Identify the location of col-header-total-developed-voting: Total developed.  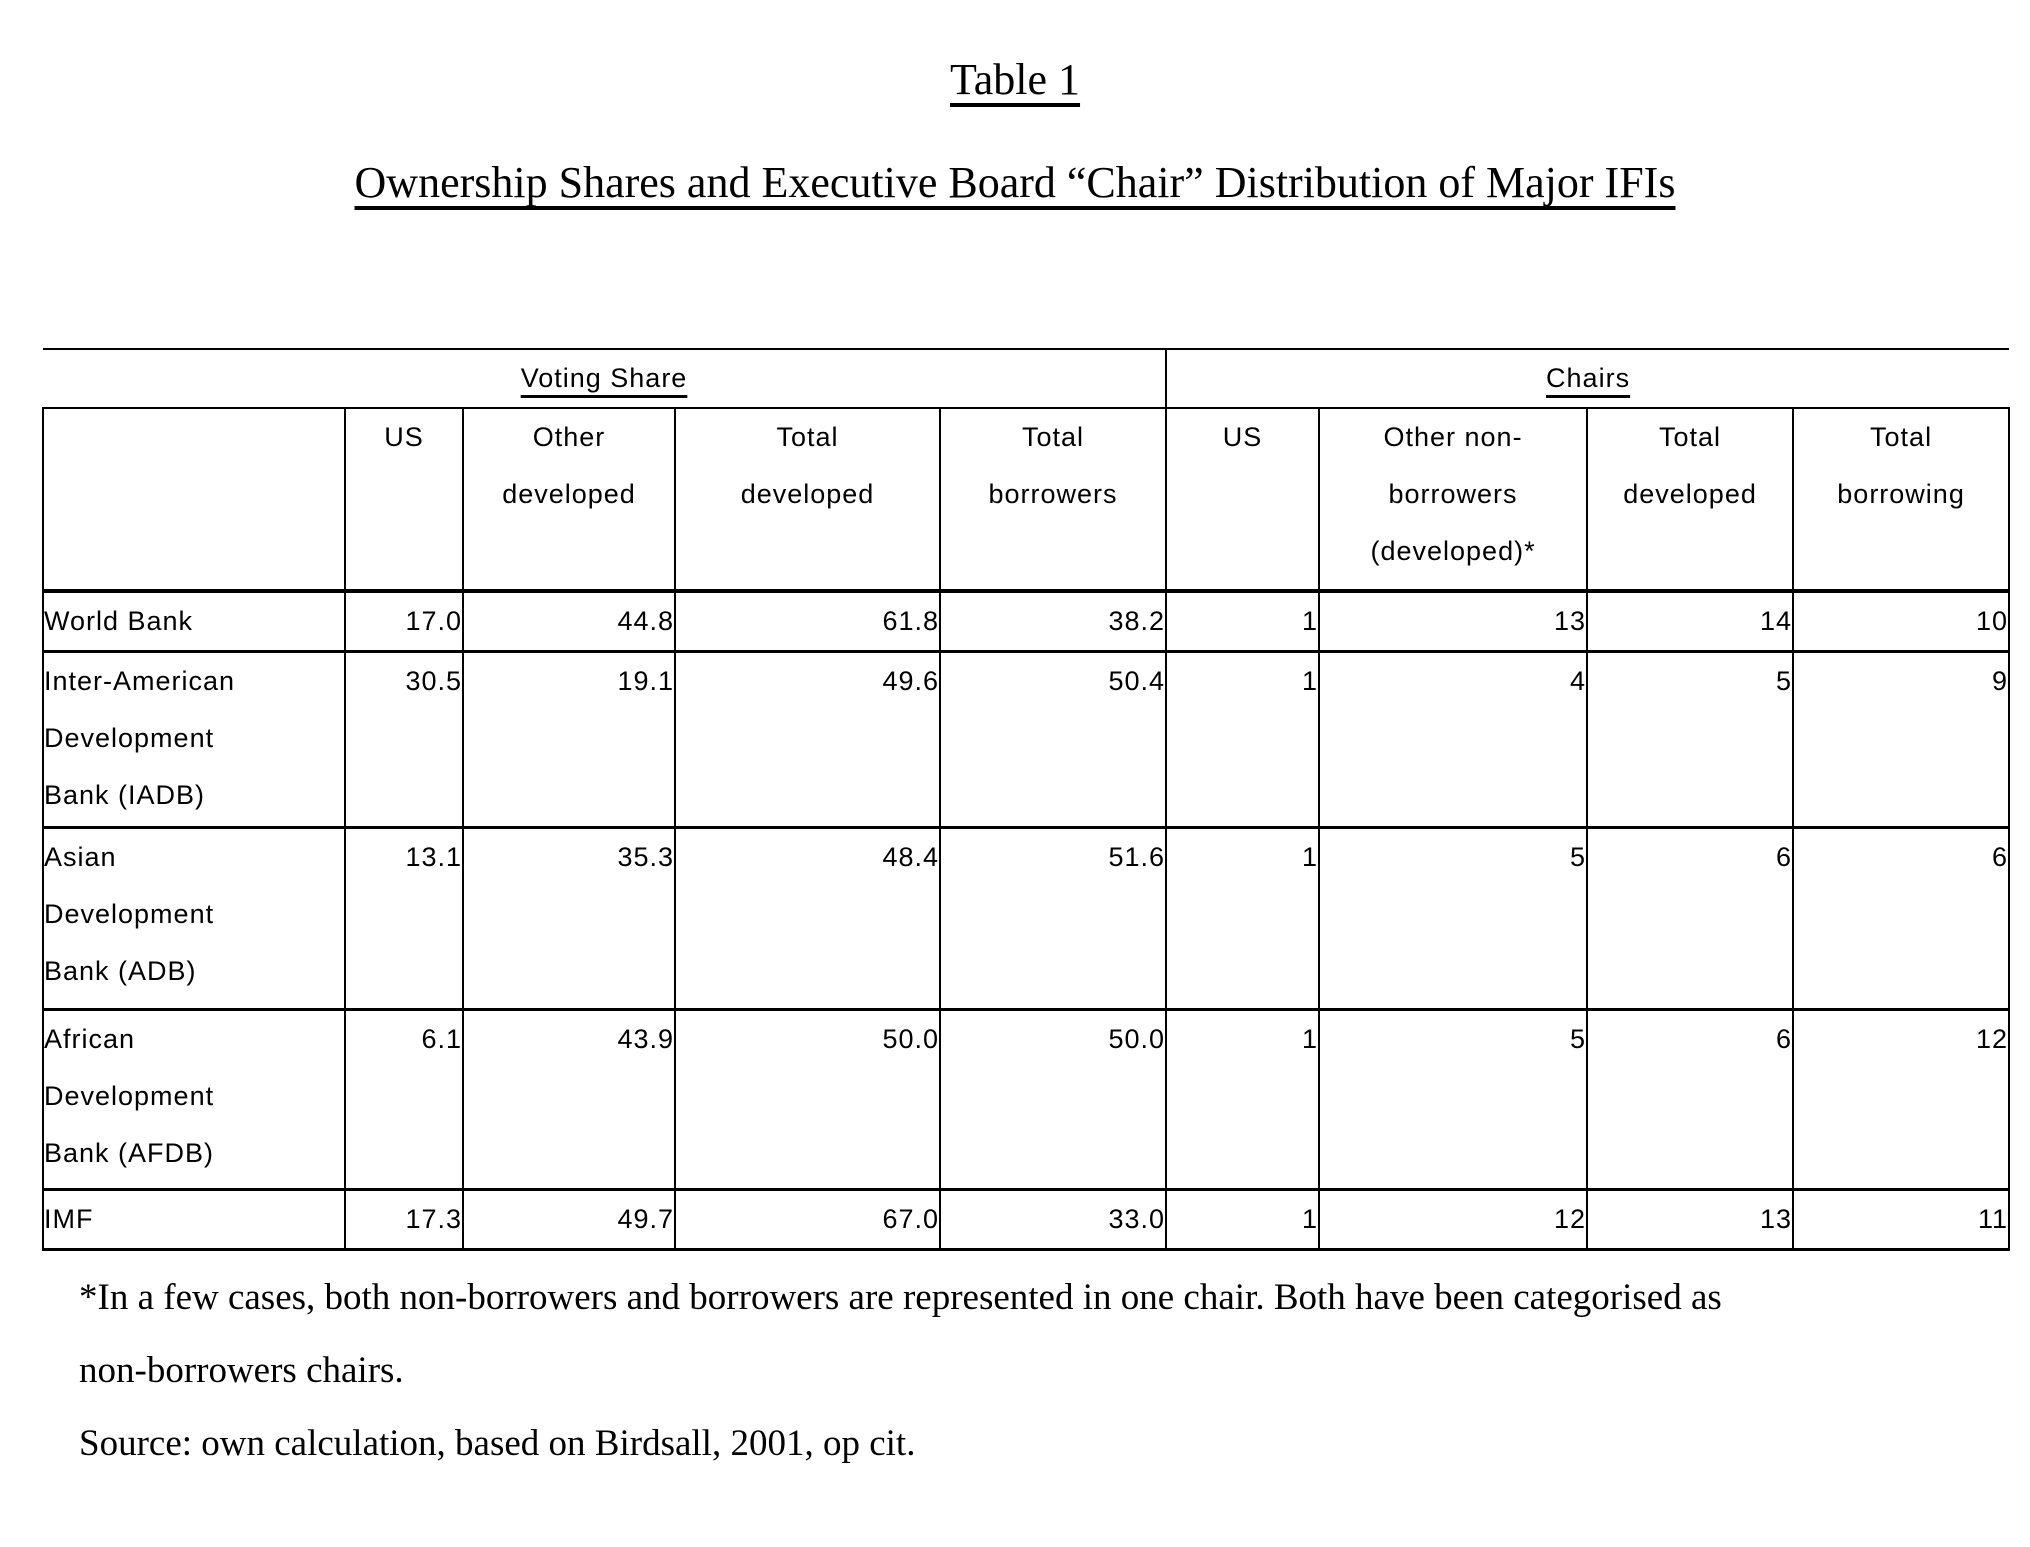
(807, 500).